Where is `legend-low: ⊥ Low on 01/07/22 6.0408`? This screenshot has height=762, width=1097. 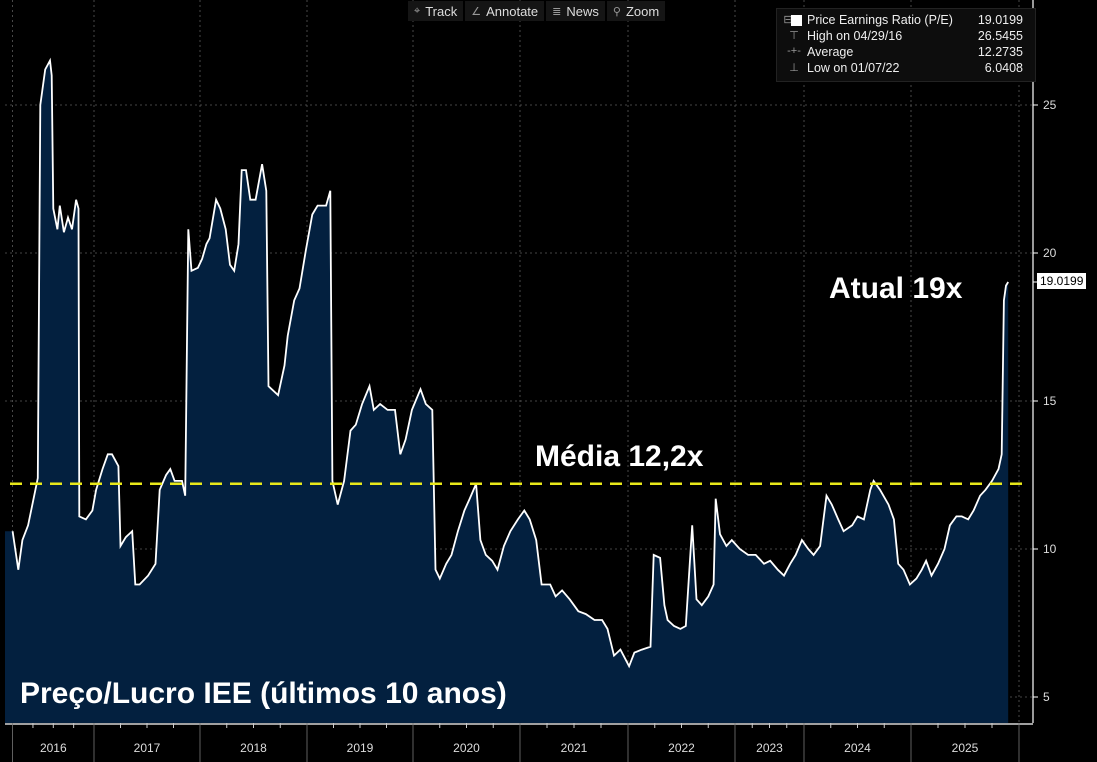 legend-low: ⊥ Low on 01/07/22 6.0408 is located at coordinates (906, 69).